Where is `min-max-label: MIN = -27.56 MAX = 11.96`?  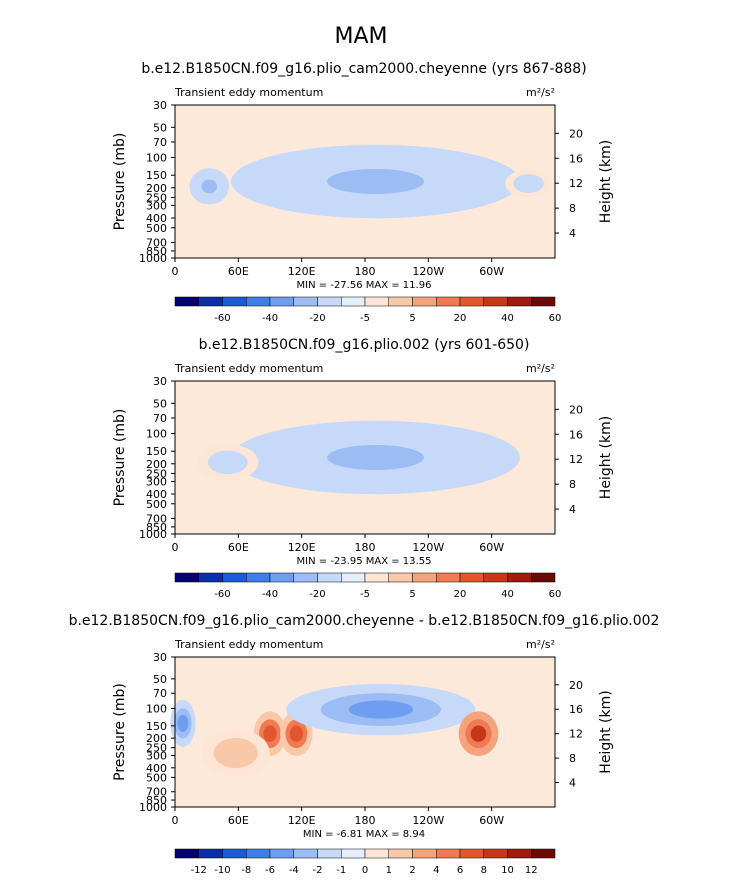 min-max-label: MIN = -27.56 MAX = 11.96 is located at coordinates (364, 285).